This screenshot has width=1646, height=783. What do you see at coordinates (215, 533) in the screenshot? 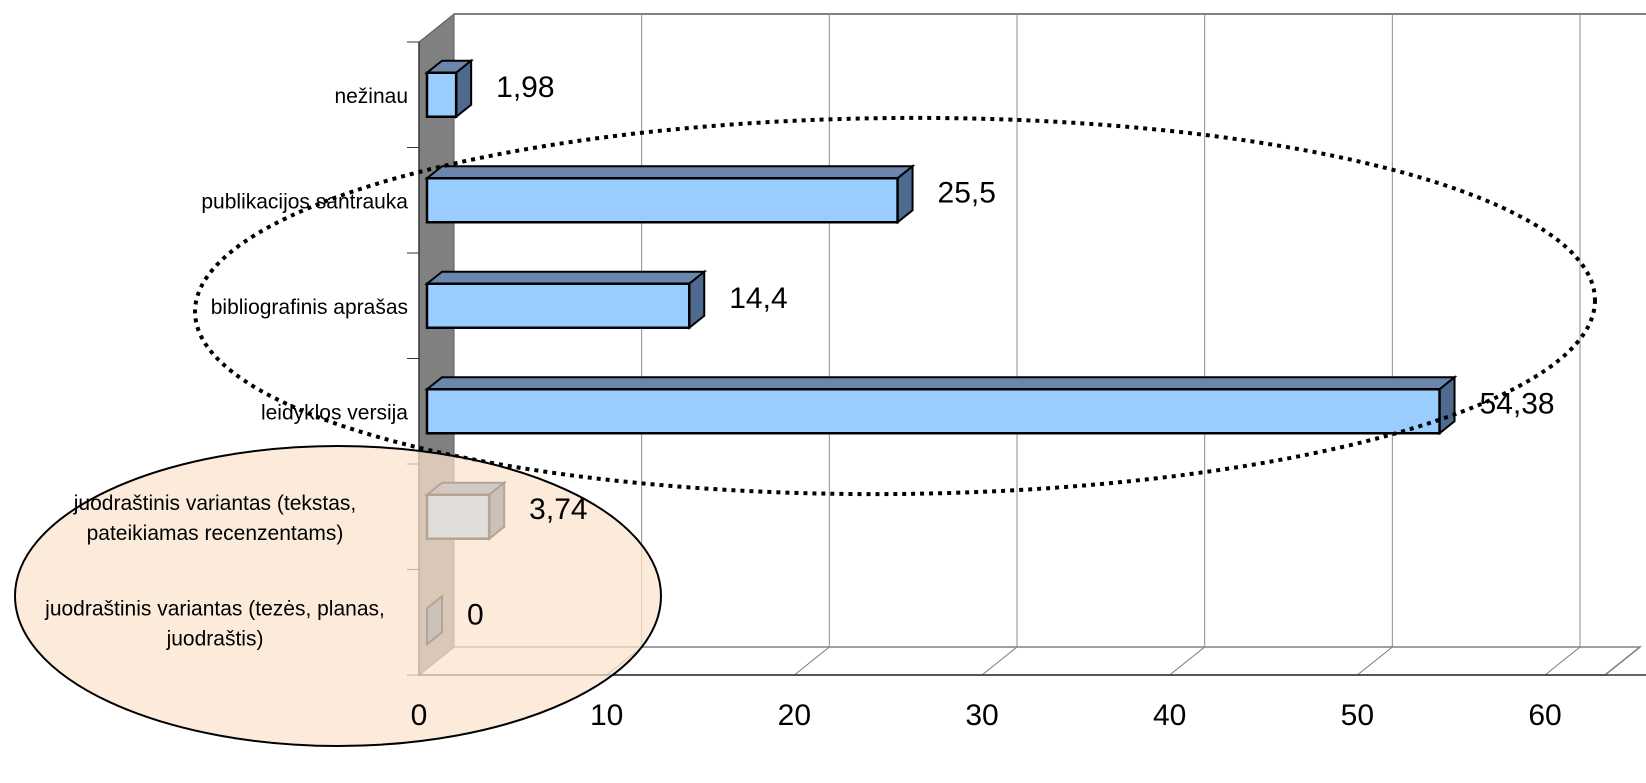
I see `category-label: pateikiamas recenzentams)` at bounding box center [215, 533].